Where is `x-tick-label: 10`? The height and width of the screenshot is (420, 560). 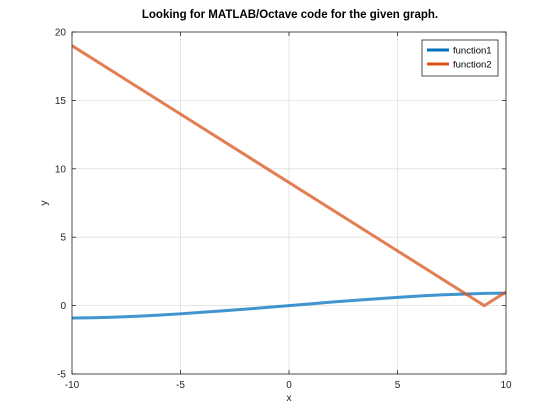 x-tick-label: 10 is located at coordinates (506, 385).